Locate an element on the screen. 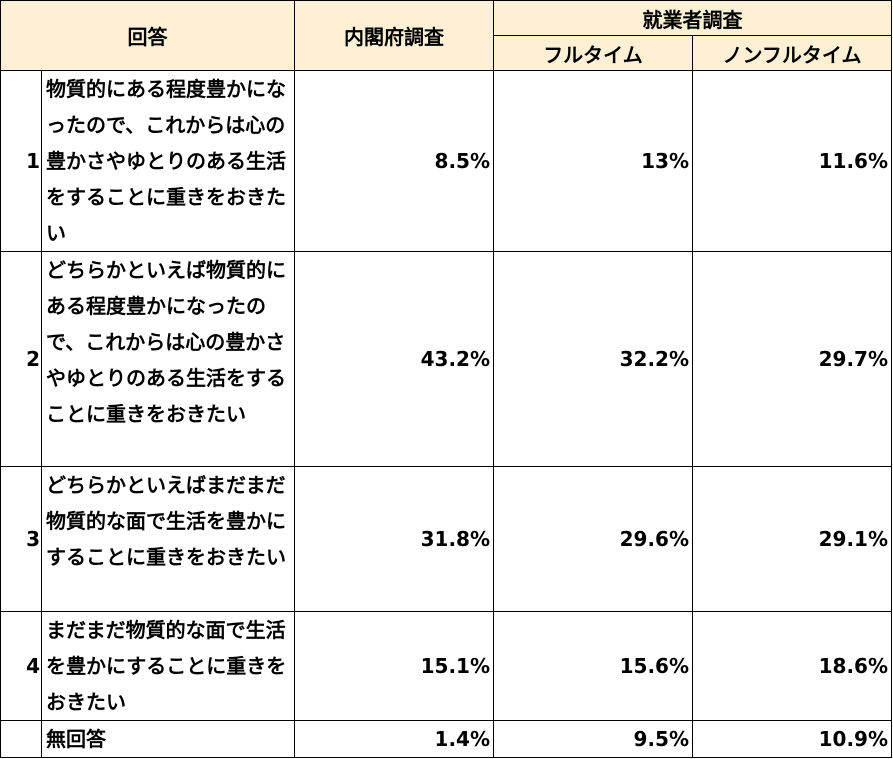 Image resolution: width=893 pixels, height=759 pixels. no-cell is located at coordinates (21, 739).